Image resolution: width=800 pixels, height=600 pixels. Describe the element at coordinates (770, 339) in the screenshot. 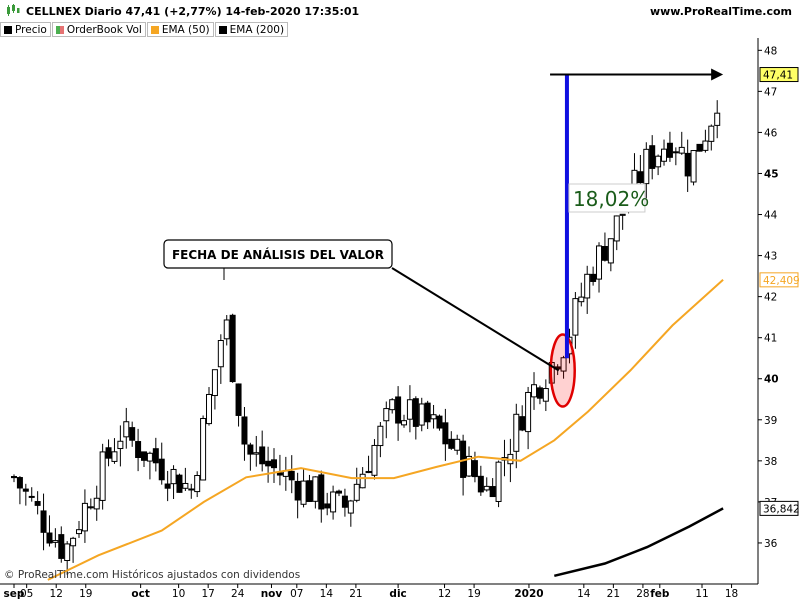

I see `y-tick-label: 41` at that location.